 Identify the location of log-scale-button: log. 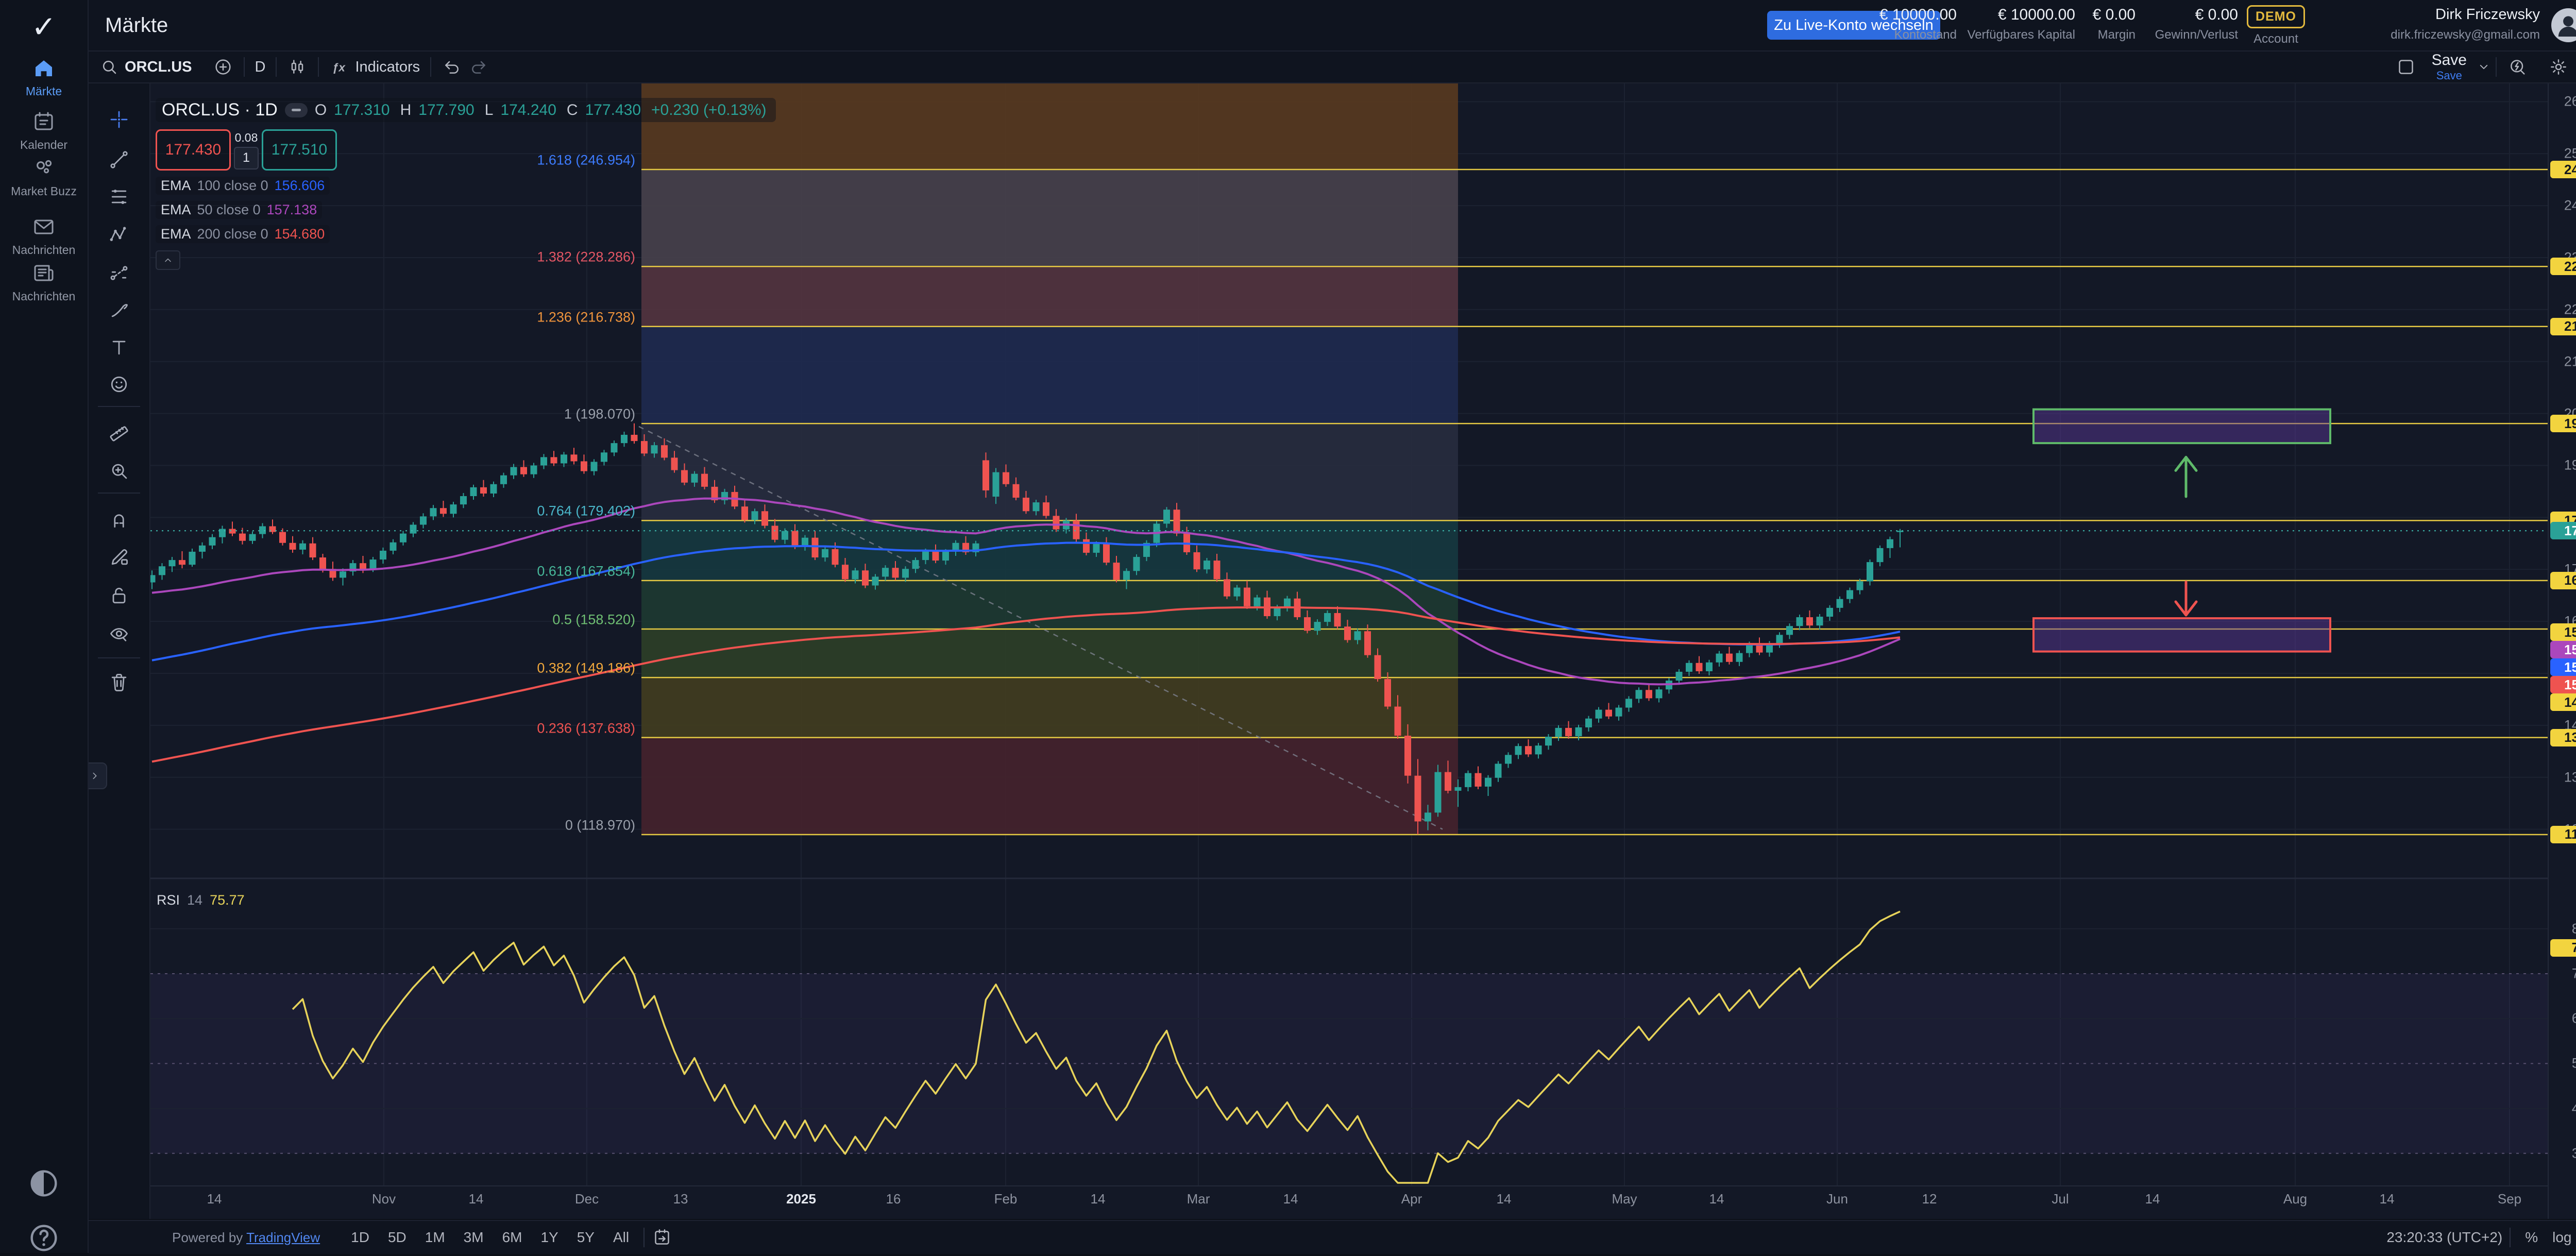
(2562, 1237).